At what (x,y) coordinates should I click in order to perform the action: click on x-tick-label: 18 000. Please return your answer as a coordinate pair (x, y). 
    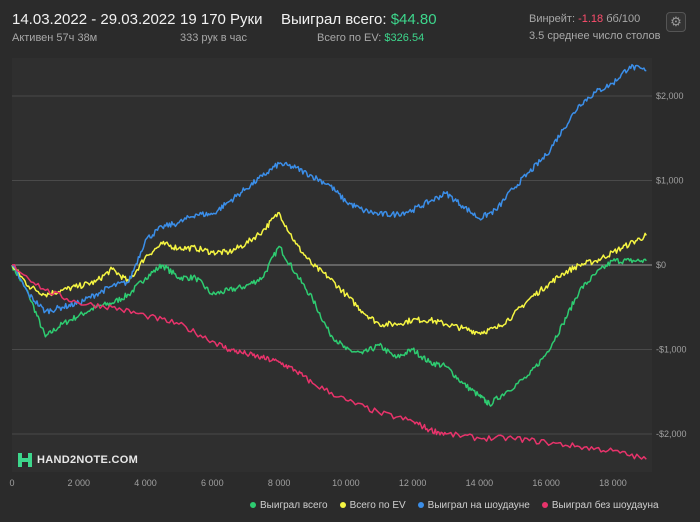
    Looking at the image, I should click on (613, 483).